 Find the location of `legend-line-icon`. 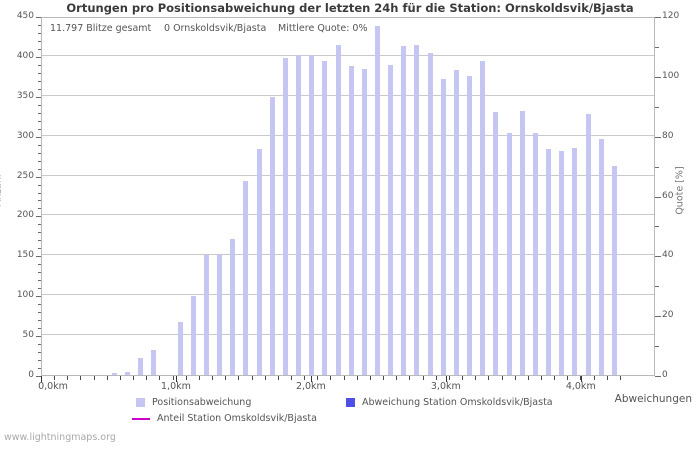

legend-line-icon is located at coordinates (141, 418).